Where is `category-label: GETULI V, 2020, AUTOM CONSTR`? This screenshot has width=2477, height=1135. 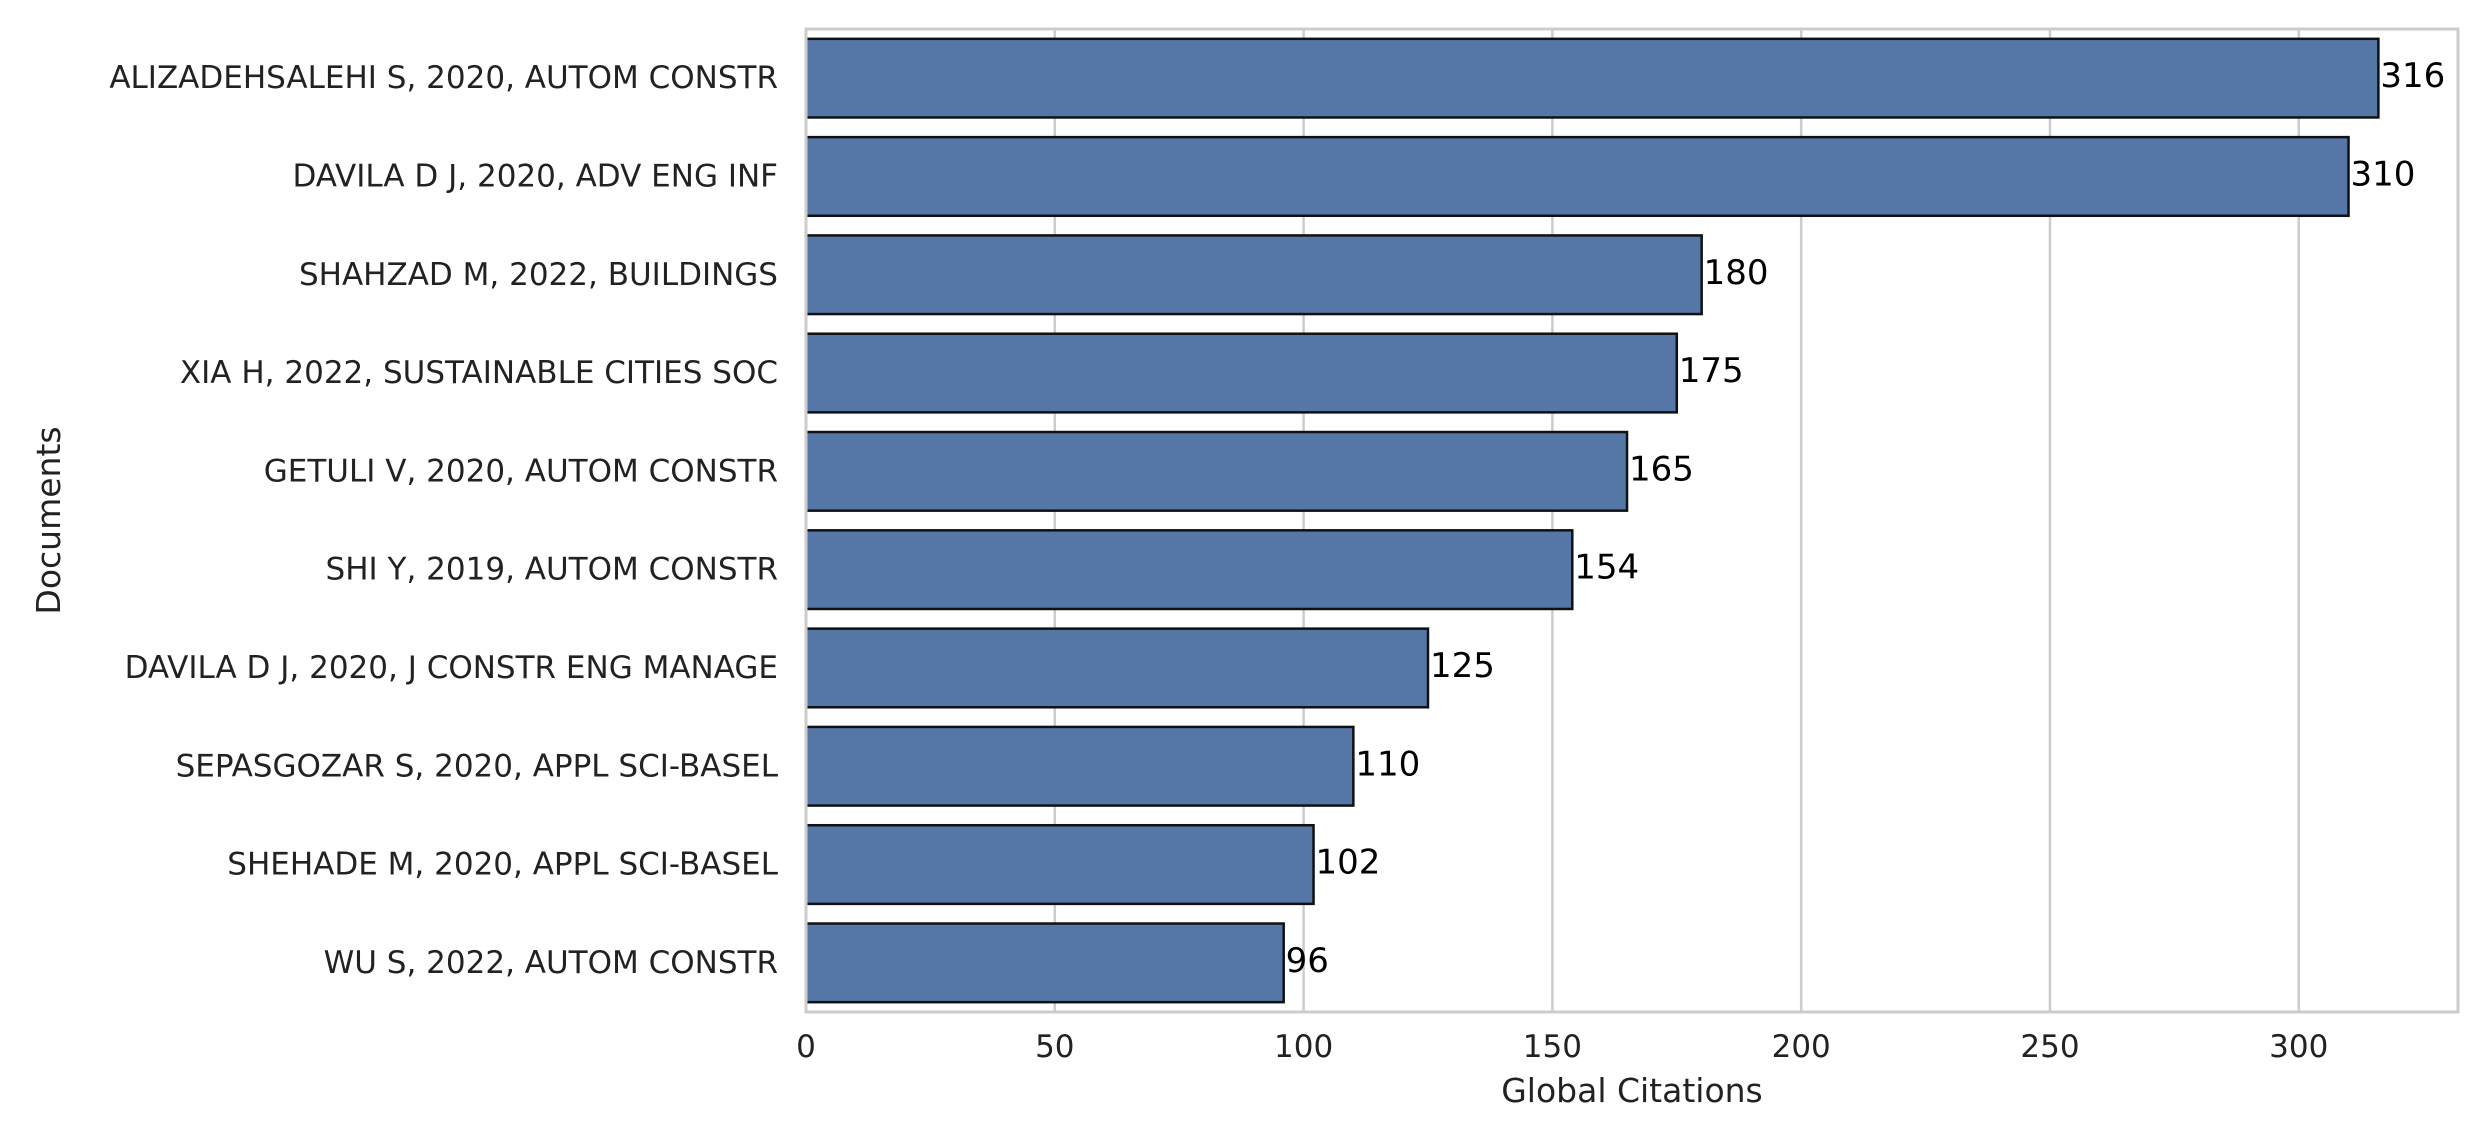
category-label: GETULI V, 2020, AUTOM CONSTR is located at coordinates (521, 471).